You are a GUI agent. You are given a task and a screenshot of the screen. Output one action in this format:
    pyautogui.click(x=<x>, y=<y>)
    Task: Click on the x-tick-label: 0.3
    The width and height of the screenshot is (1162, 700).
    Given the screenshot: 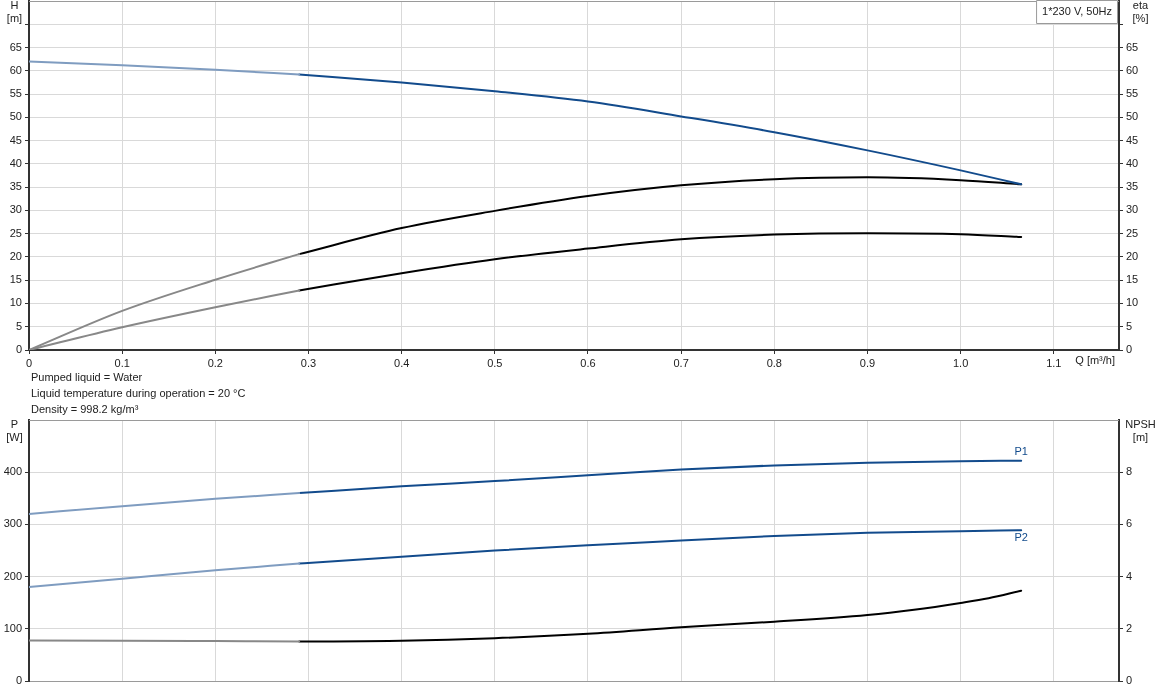 What is the action you would take?
    pyautogui.click(x=308, y=362)
    